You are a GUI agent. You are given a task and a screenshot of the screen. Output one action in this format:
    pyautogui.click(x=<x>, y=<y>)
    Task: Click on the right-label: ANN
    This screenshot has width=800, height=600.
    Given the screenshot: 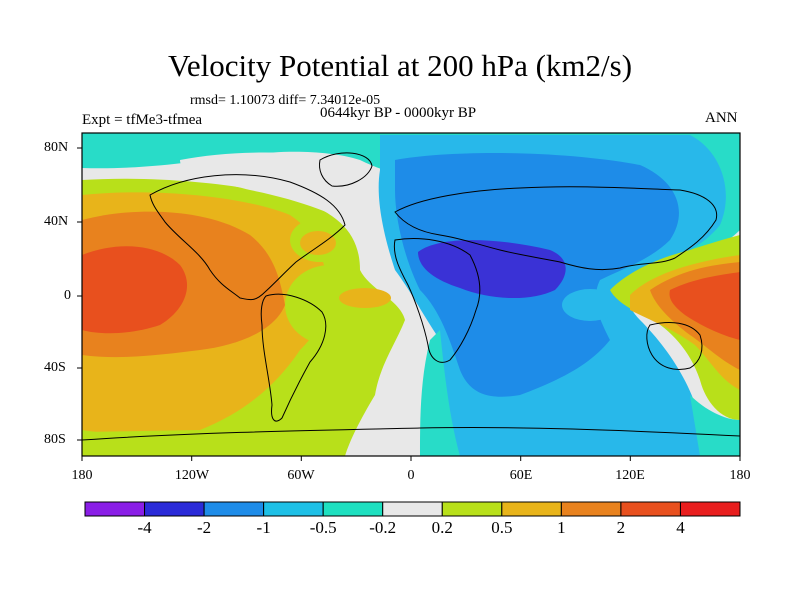 What is the action you would take?
    pyautogui.click(x=721, y=118)
    